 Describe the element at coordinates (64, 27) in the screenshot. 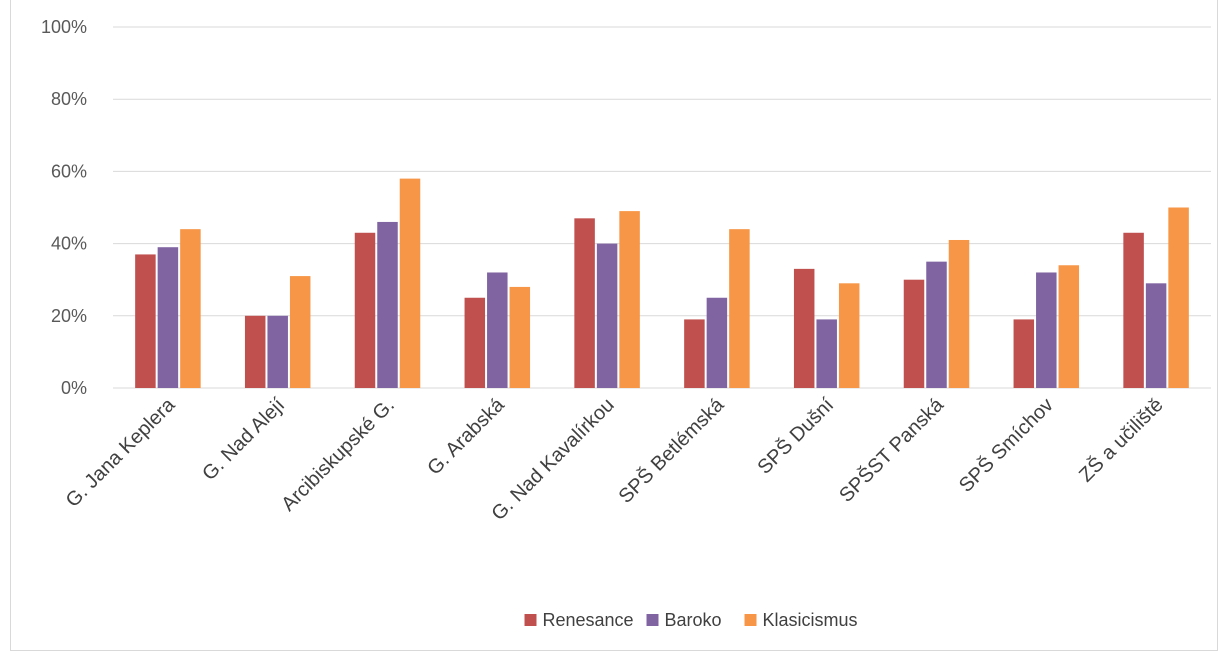

I see `y-tick-label: 100%` at that location.